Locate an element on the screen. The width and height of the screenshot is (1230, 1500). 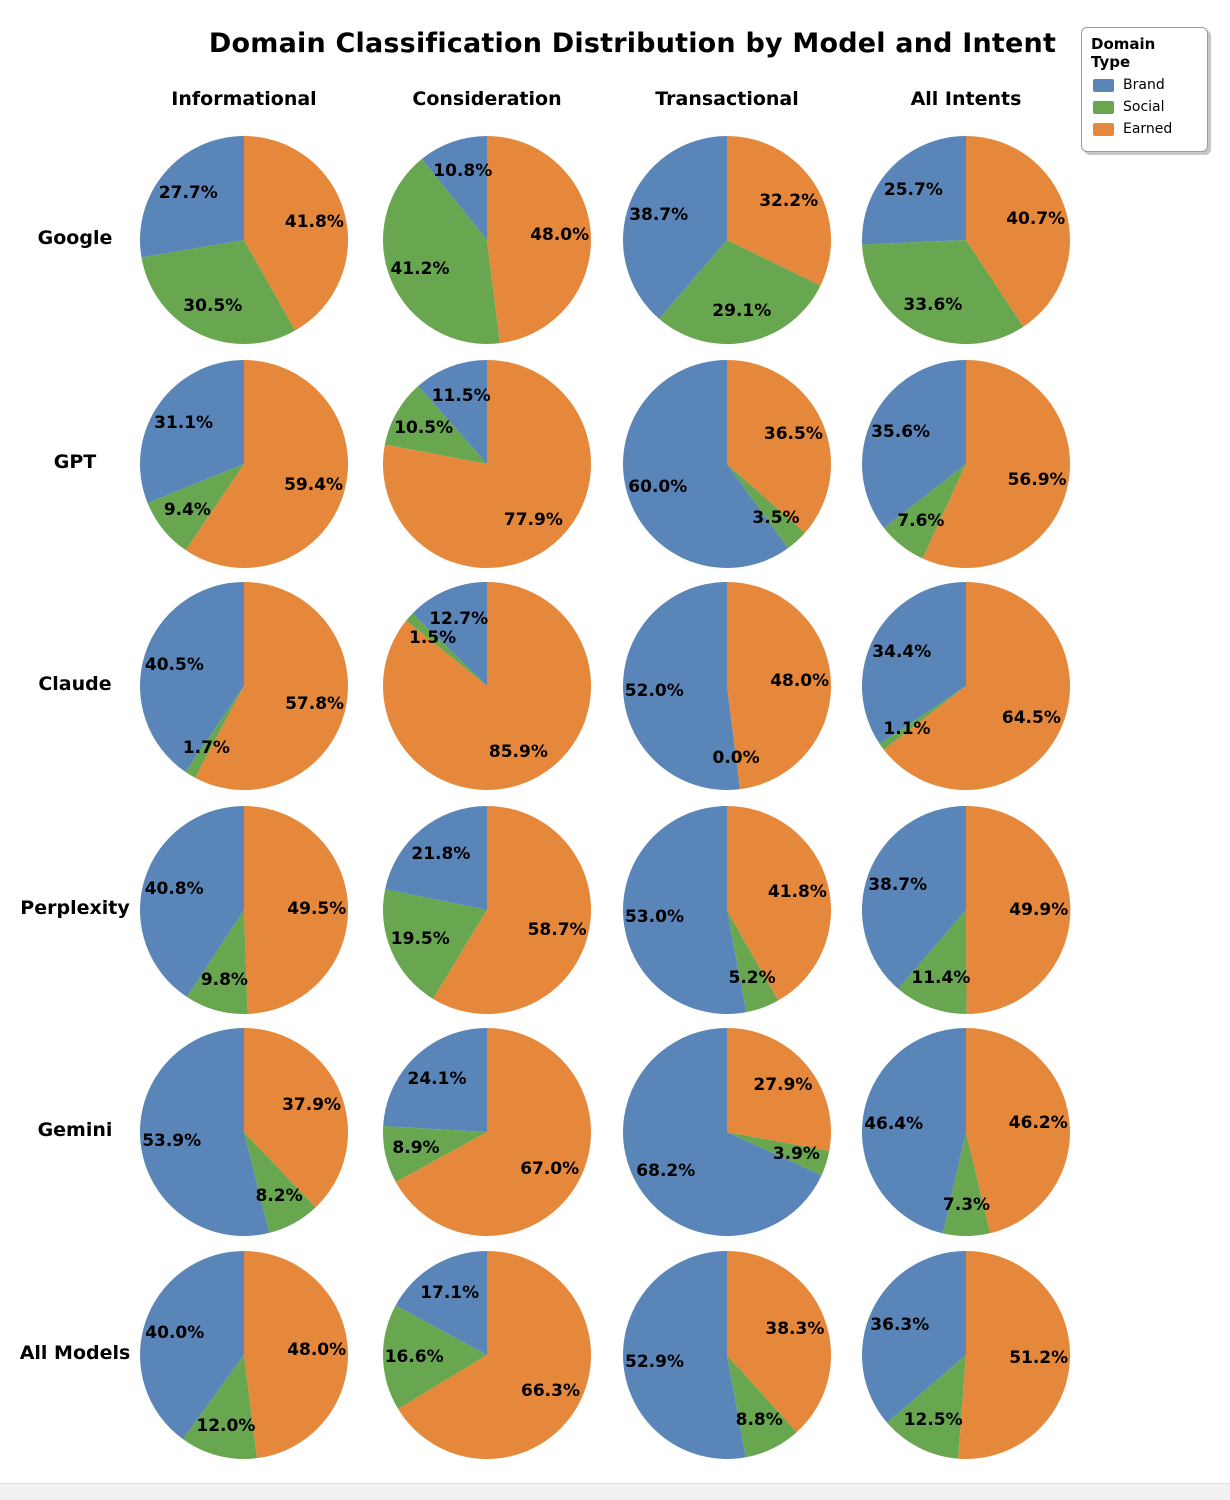
pct-label-social: 8.2% is located at coordinates (279, 1195).